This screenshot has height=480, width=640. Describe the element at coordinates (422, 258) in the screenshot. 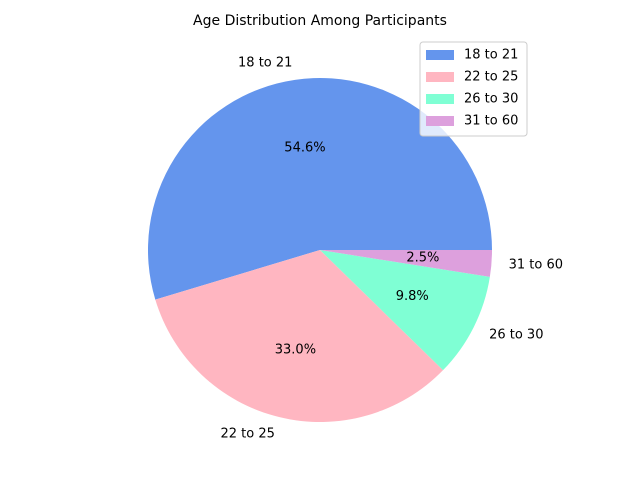

I see `slice-percent-label: 2.5%` at that location.